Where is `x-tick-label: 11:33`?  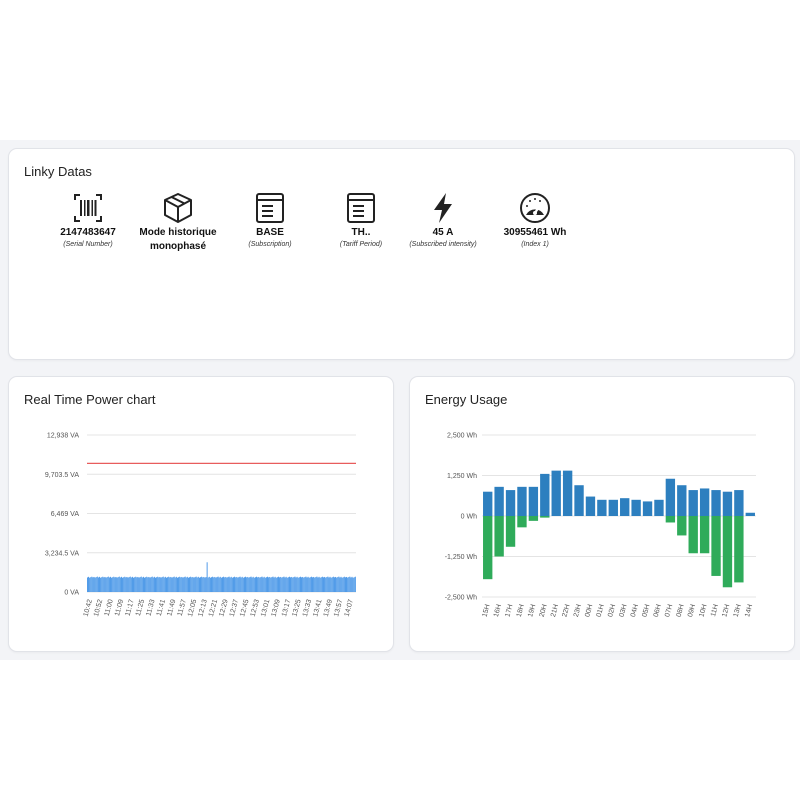 x-tick-label: 11:33 is located at coordinates (150, 608).